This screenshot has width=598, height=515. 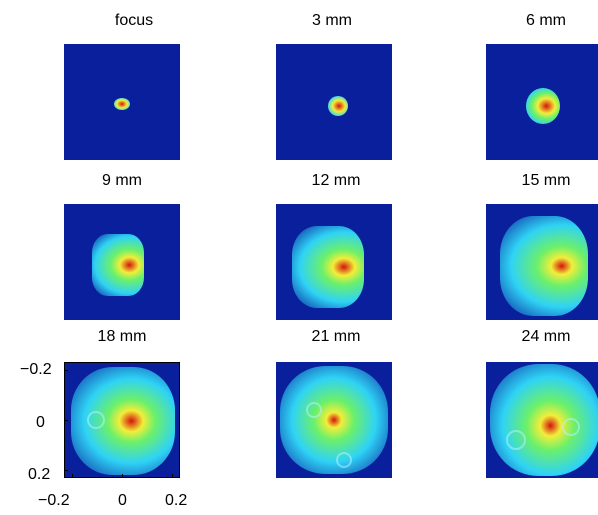 I want to click on beam-image-18mm, so click(x=122, y=420).